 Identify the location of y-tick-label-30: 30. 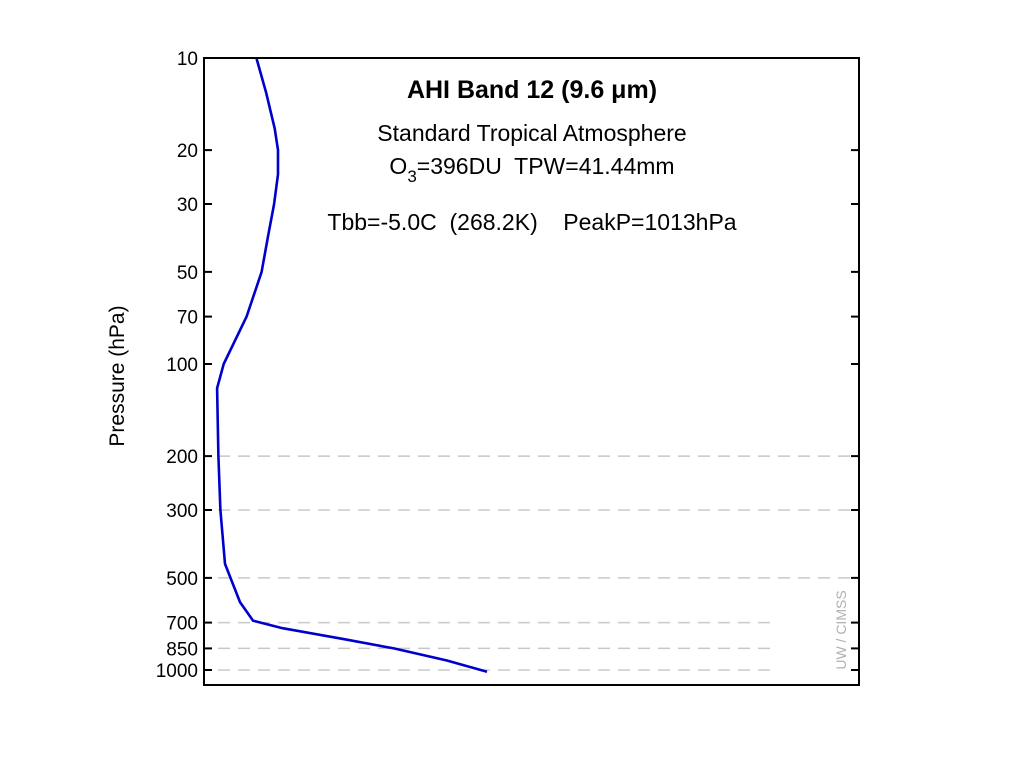
(187, 205).